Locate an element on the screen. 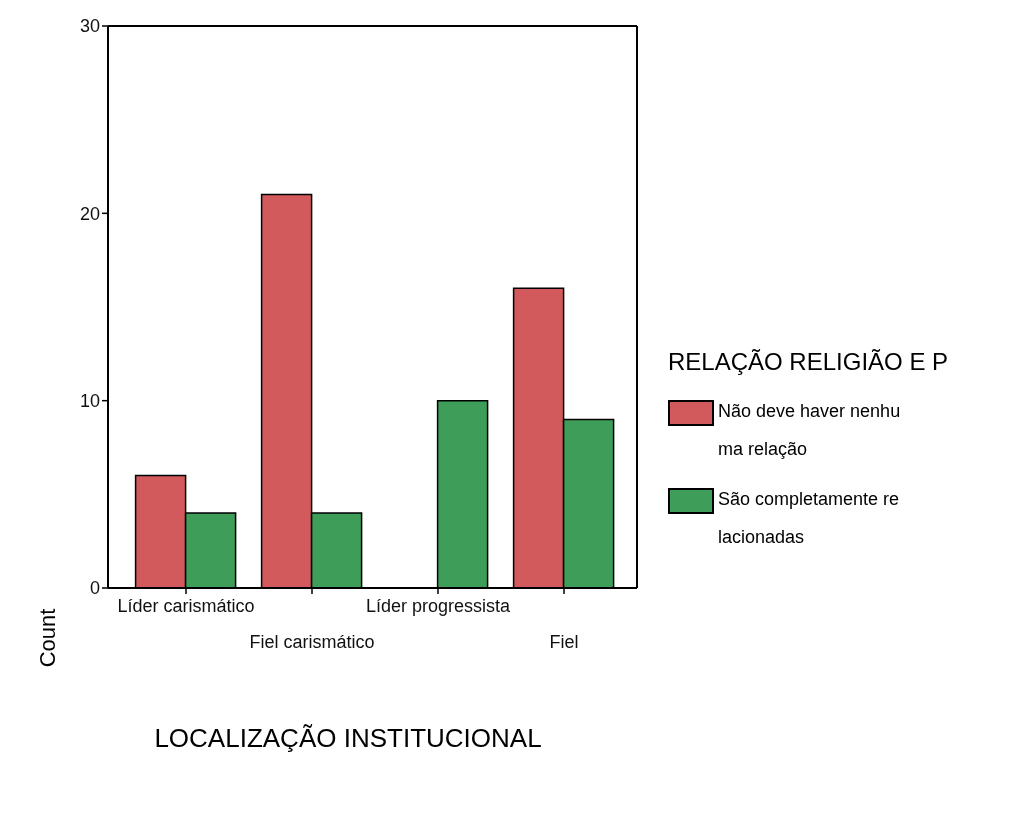 The height and width of the screenshot is (818, 1013). legend-label: São completamente relacionadas is located at coordinates (809, 518).